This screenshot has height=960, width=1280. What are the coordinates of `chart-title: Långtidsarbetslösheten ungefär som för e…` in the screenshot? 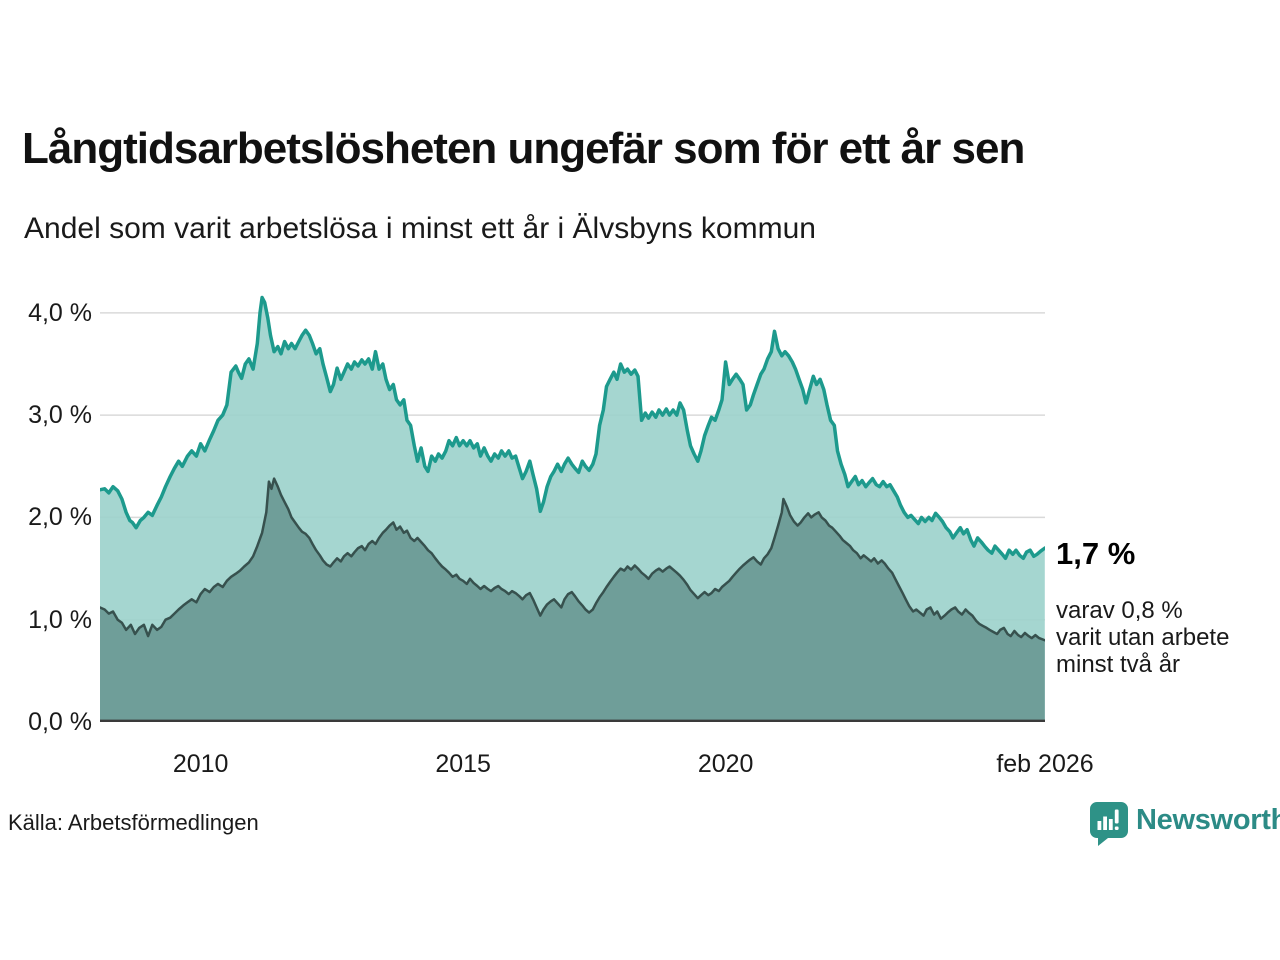 It's located at (523, 148).